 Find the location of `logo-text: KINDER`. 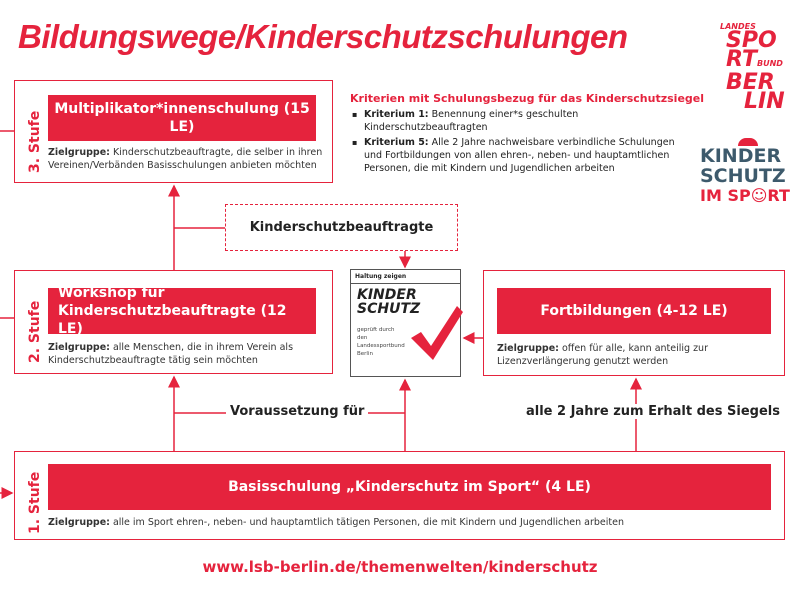

logo-text: KINDER is located at coordinates (741, 156).